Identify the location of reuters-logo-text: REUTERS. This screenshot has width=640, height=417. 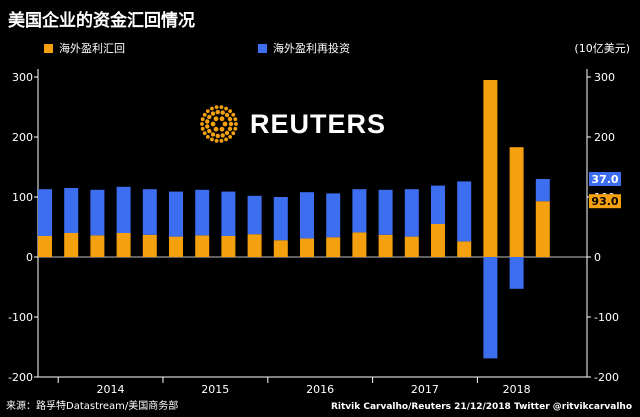
(318, 123).